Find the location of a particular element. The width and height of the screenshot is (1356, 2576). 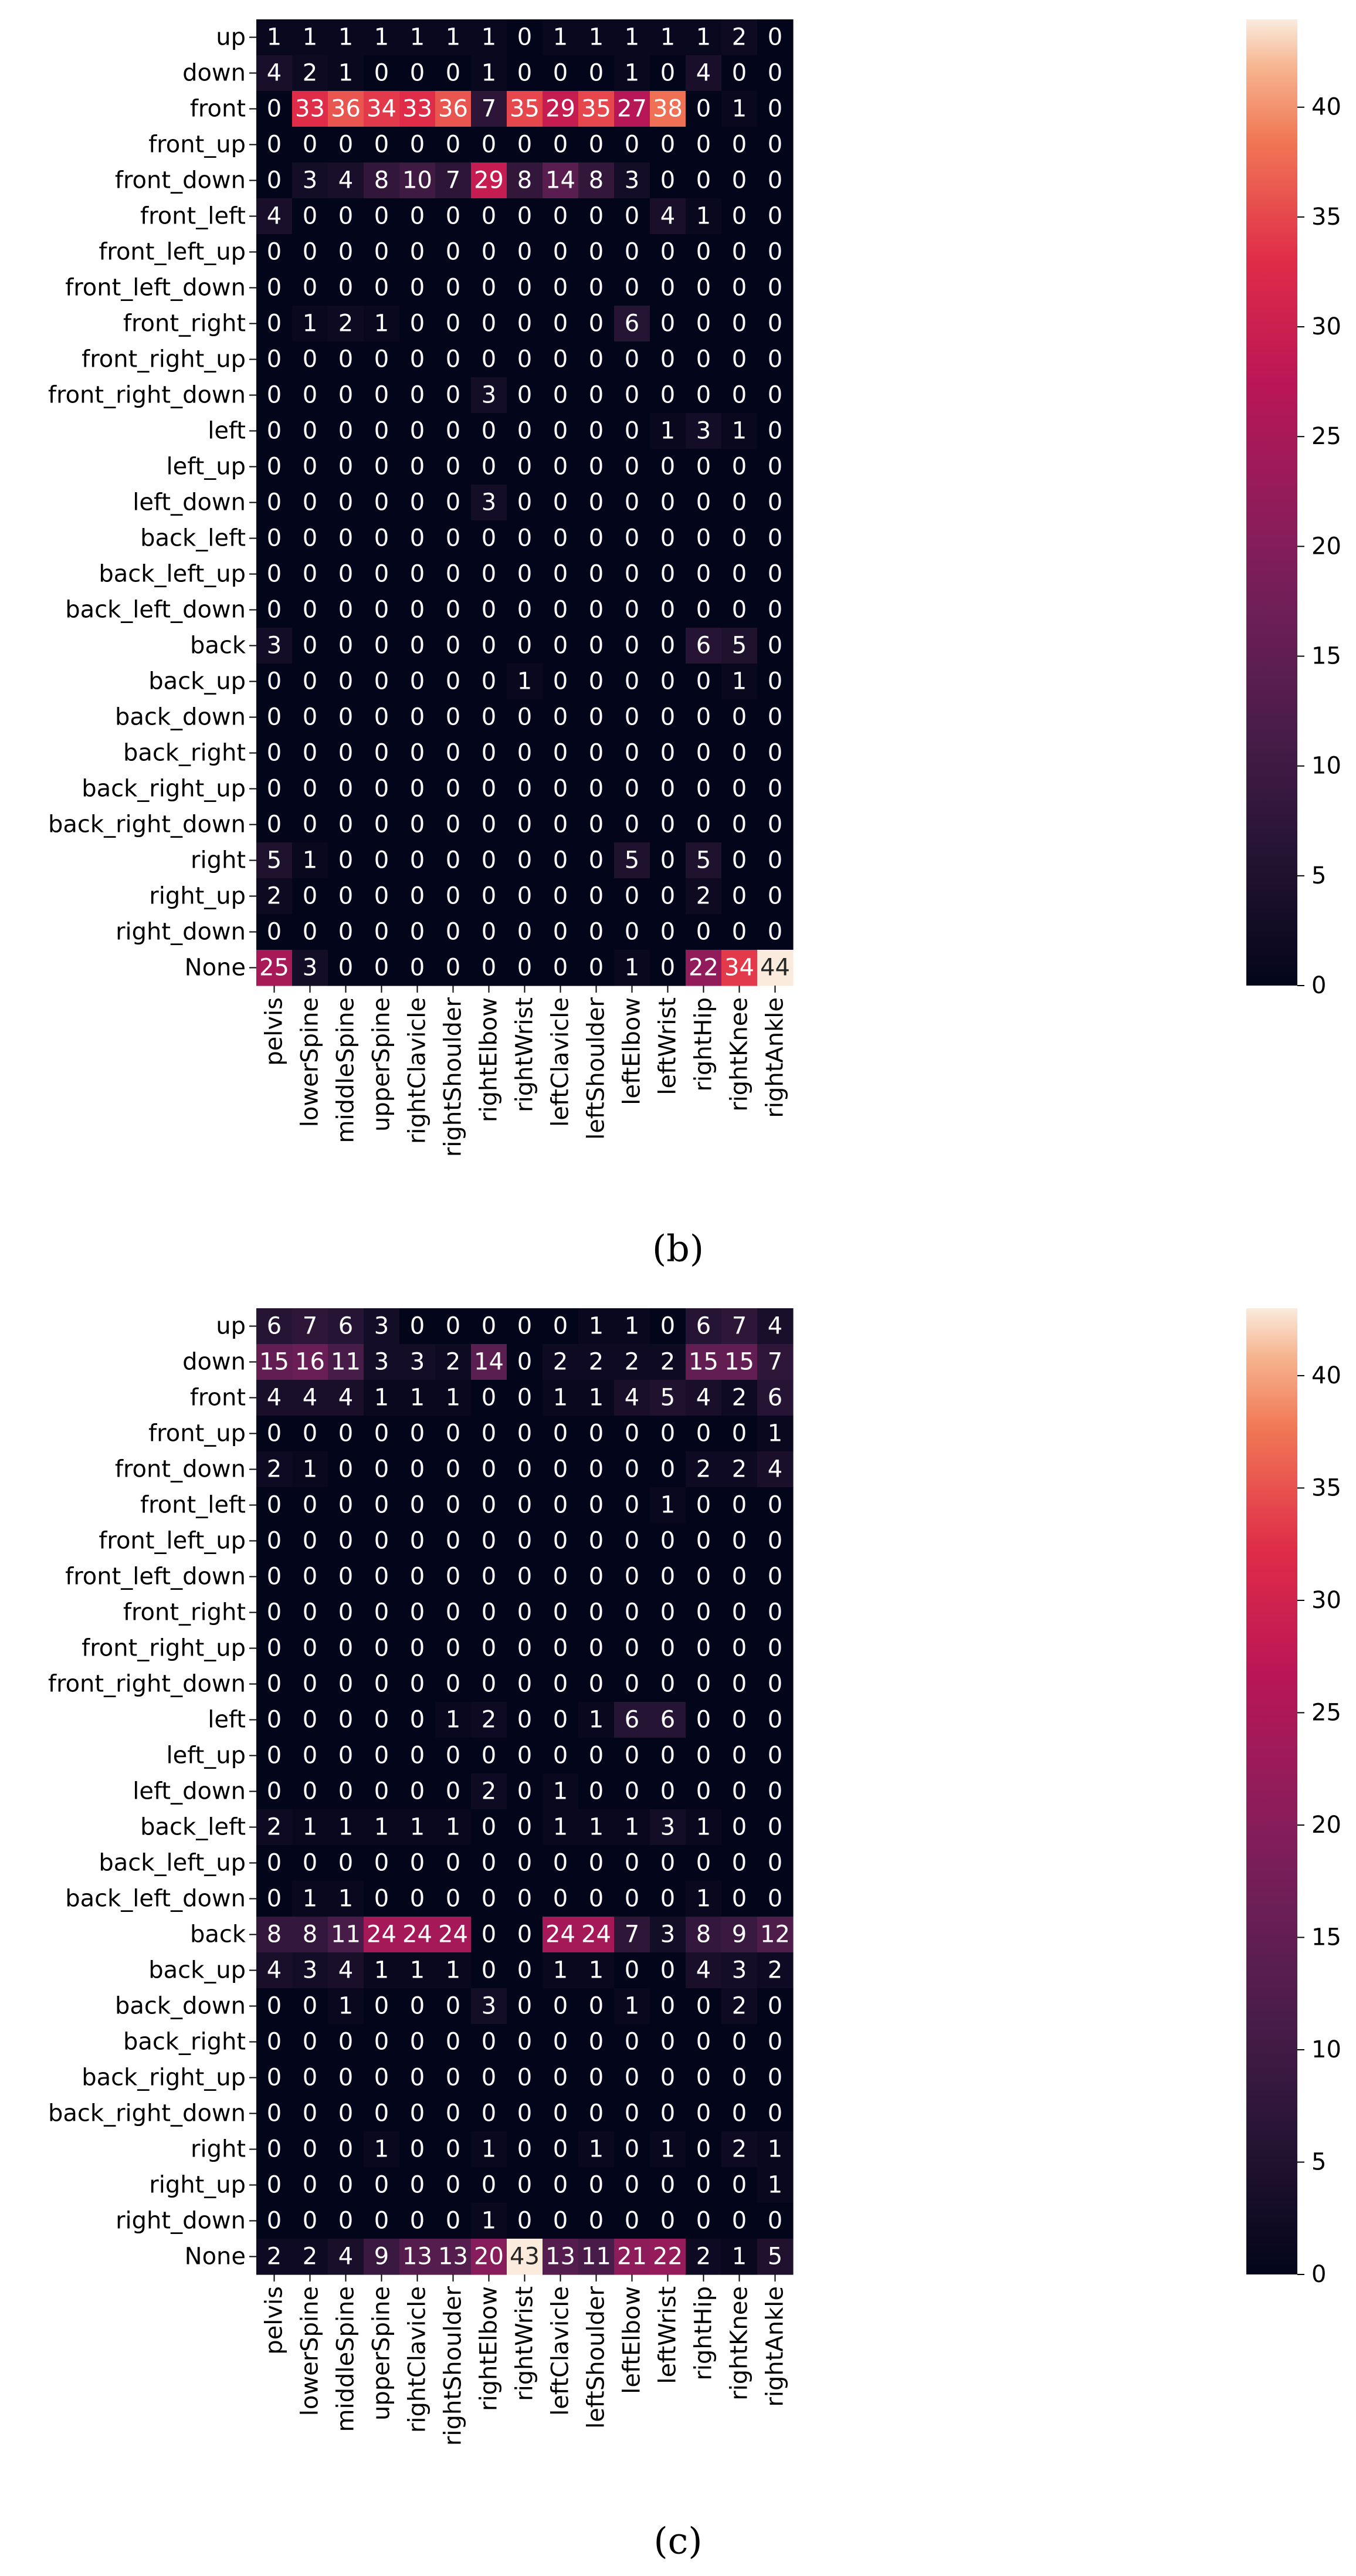

col-label-b: rightKnee is located at coordinates (739, 1054).